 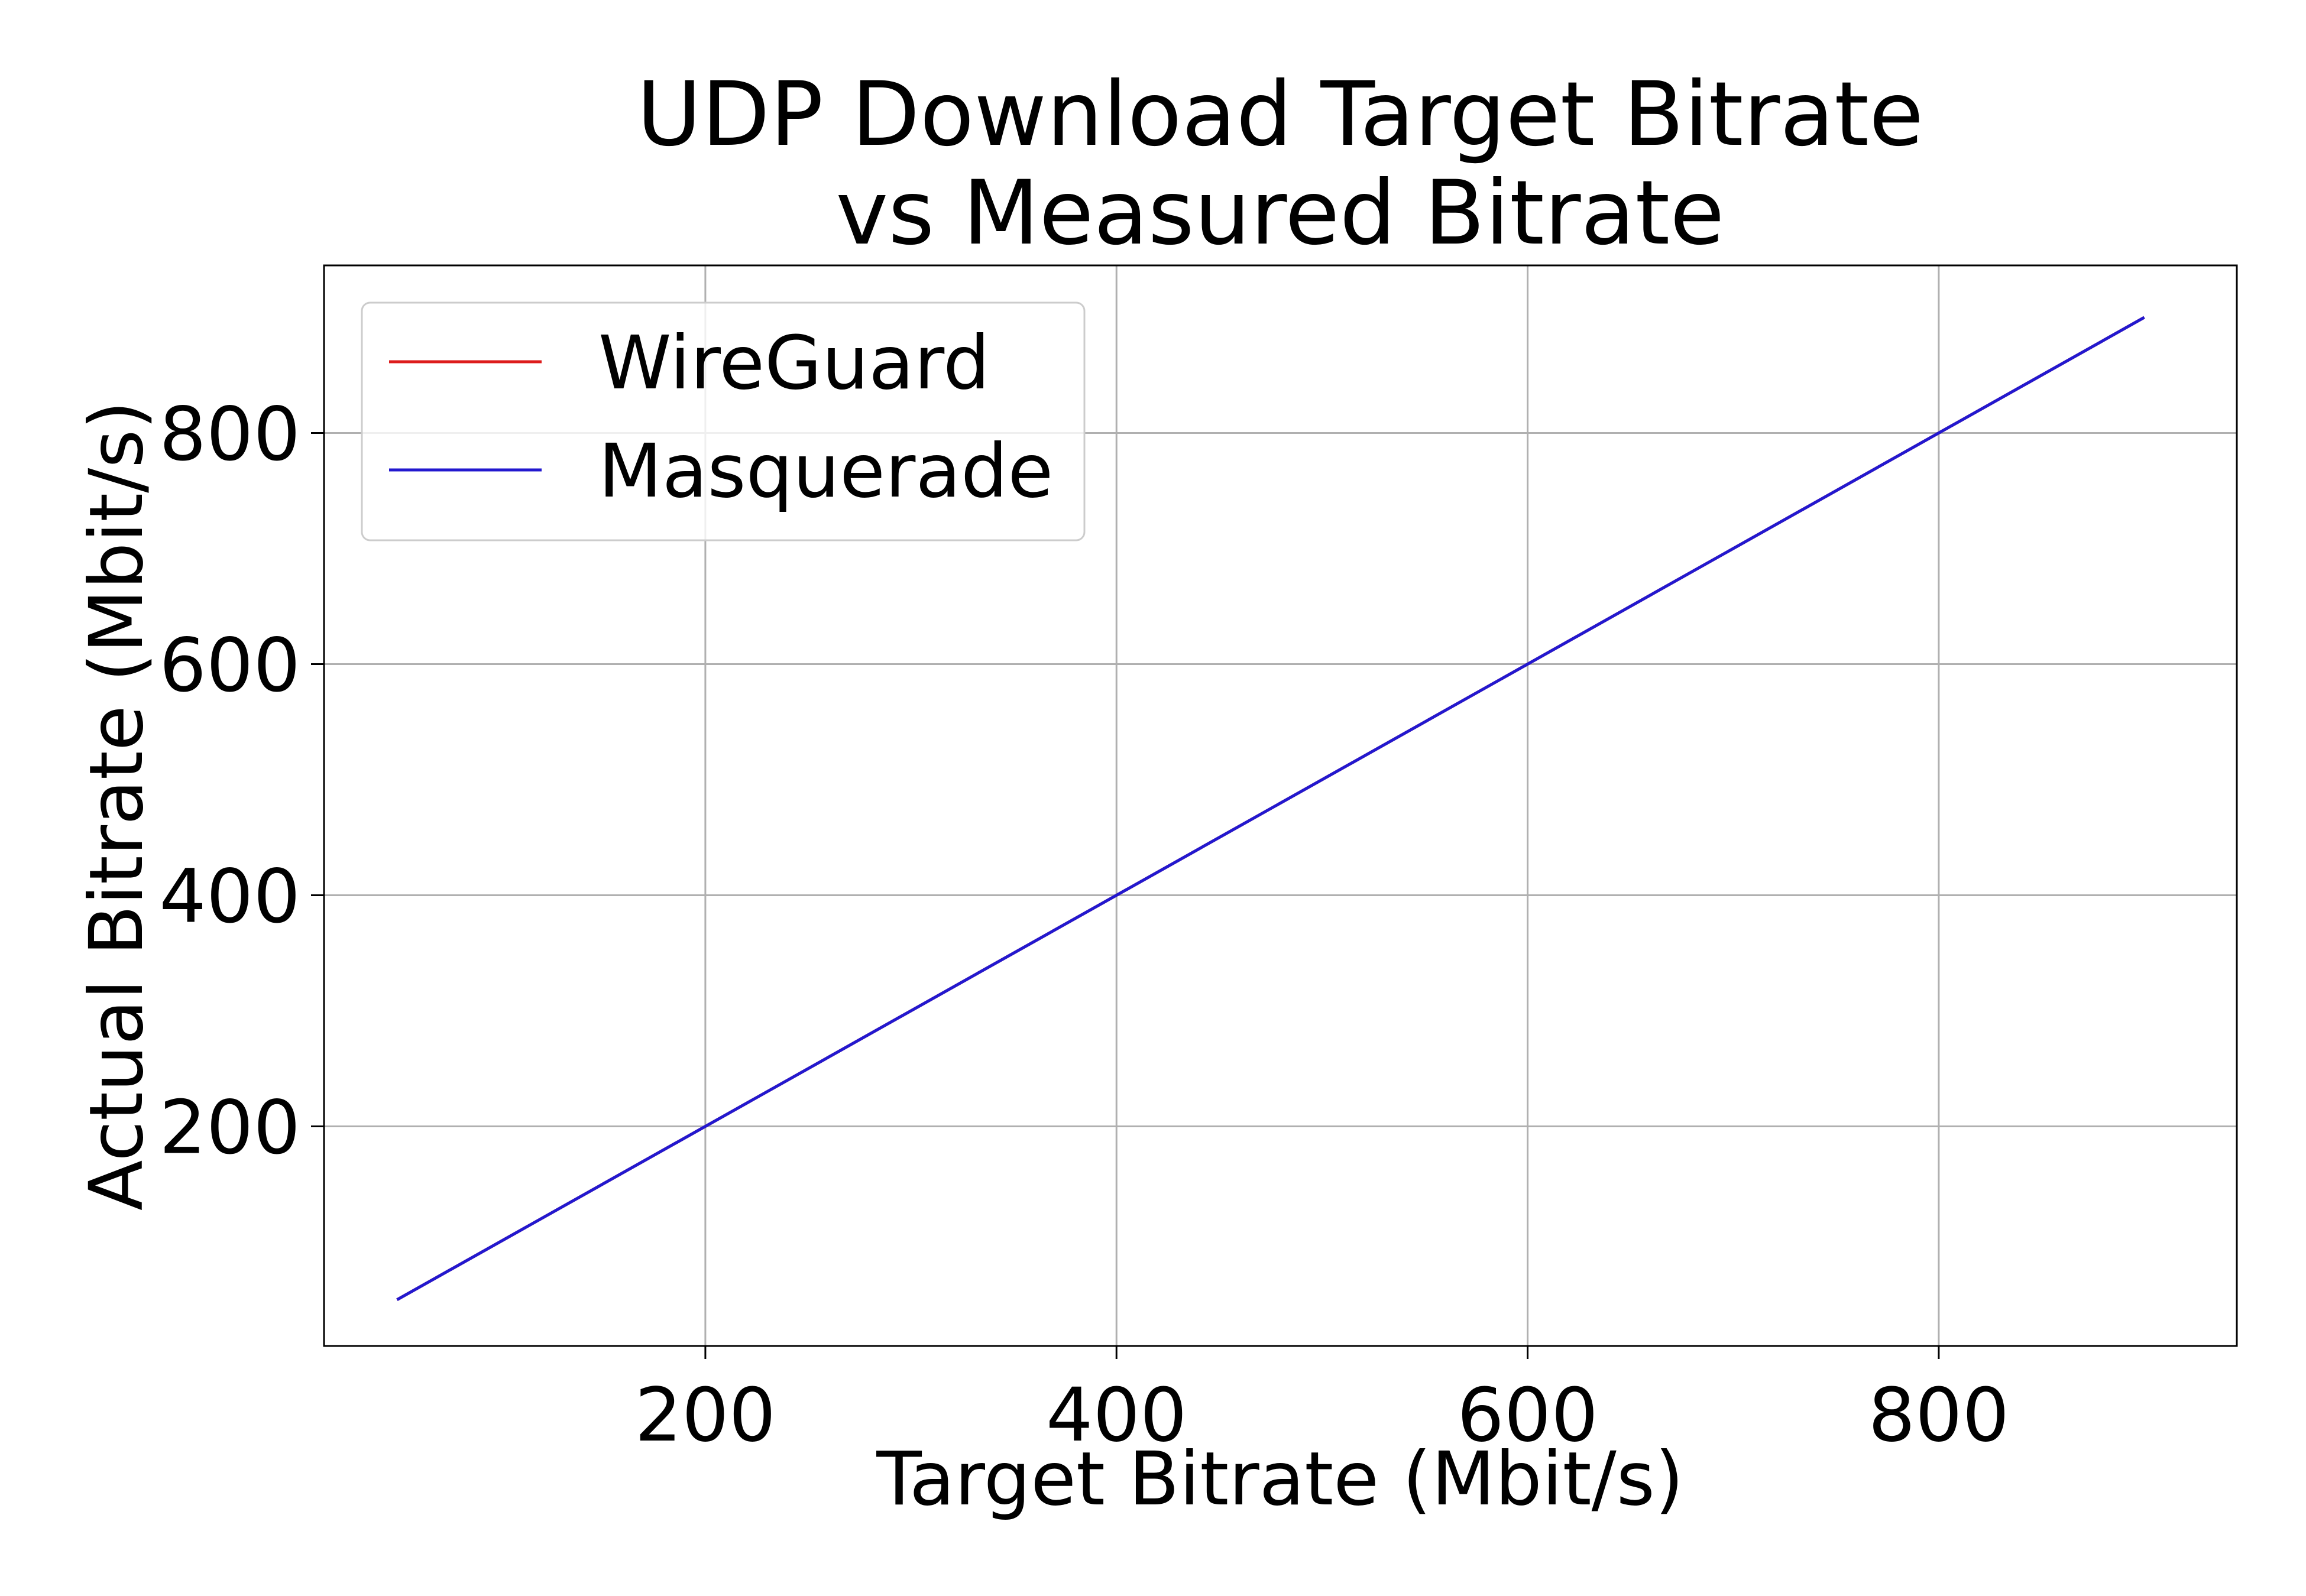 I want to click on legend: WireGuard Masquerade, so click(x=723, y=421).